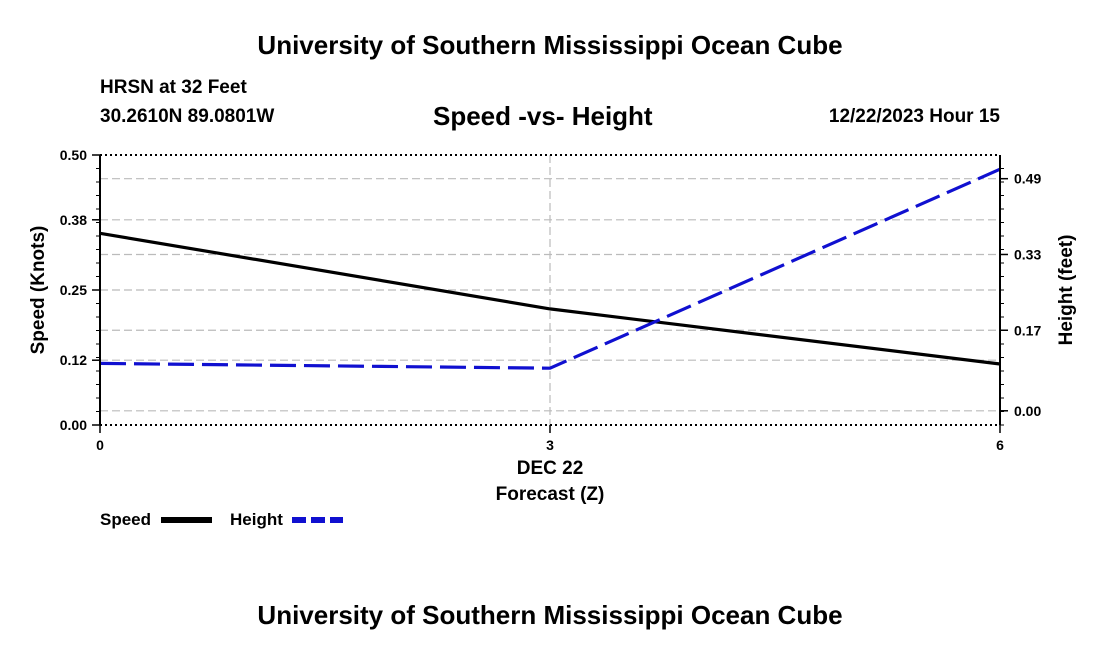  What do you see at coordinates (73, 290) in the screenshot?
I see `y-tick-label-2: 0.25` at bounding box center [73, 290].